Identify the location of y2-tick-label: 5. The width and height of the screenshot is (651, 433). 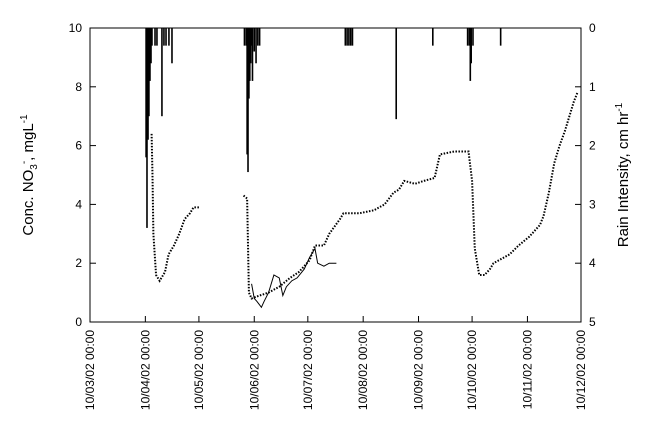
(592, 322).